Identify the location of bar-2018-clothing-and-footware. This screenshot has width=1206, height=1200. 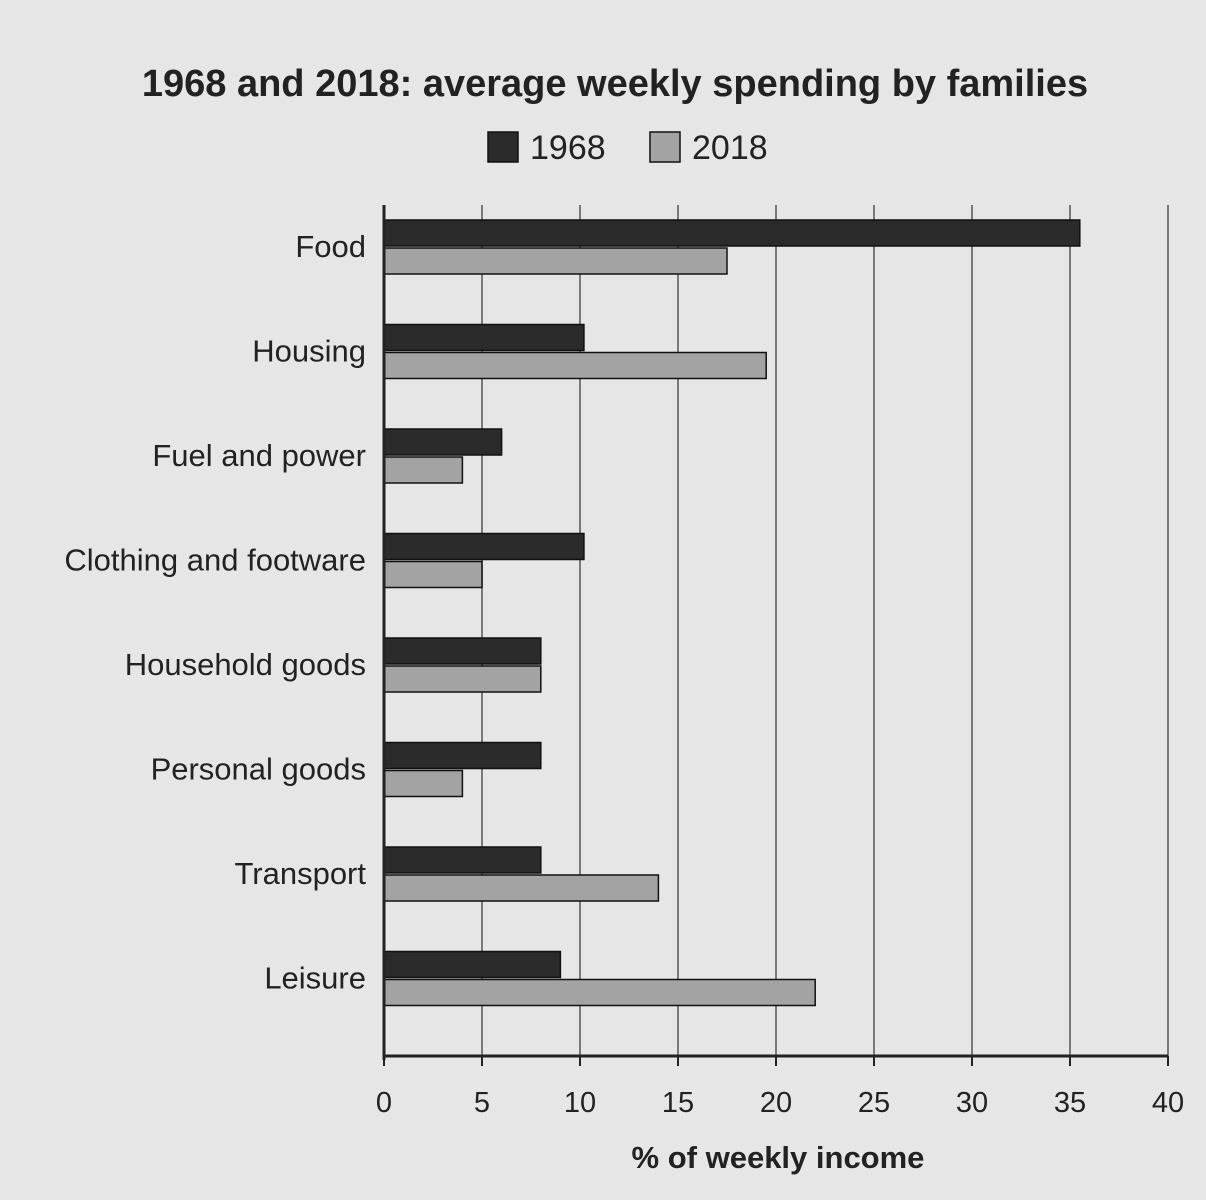
(433, 574).